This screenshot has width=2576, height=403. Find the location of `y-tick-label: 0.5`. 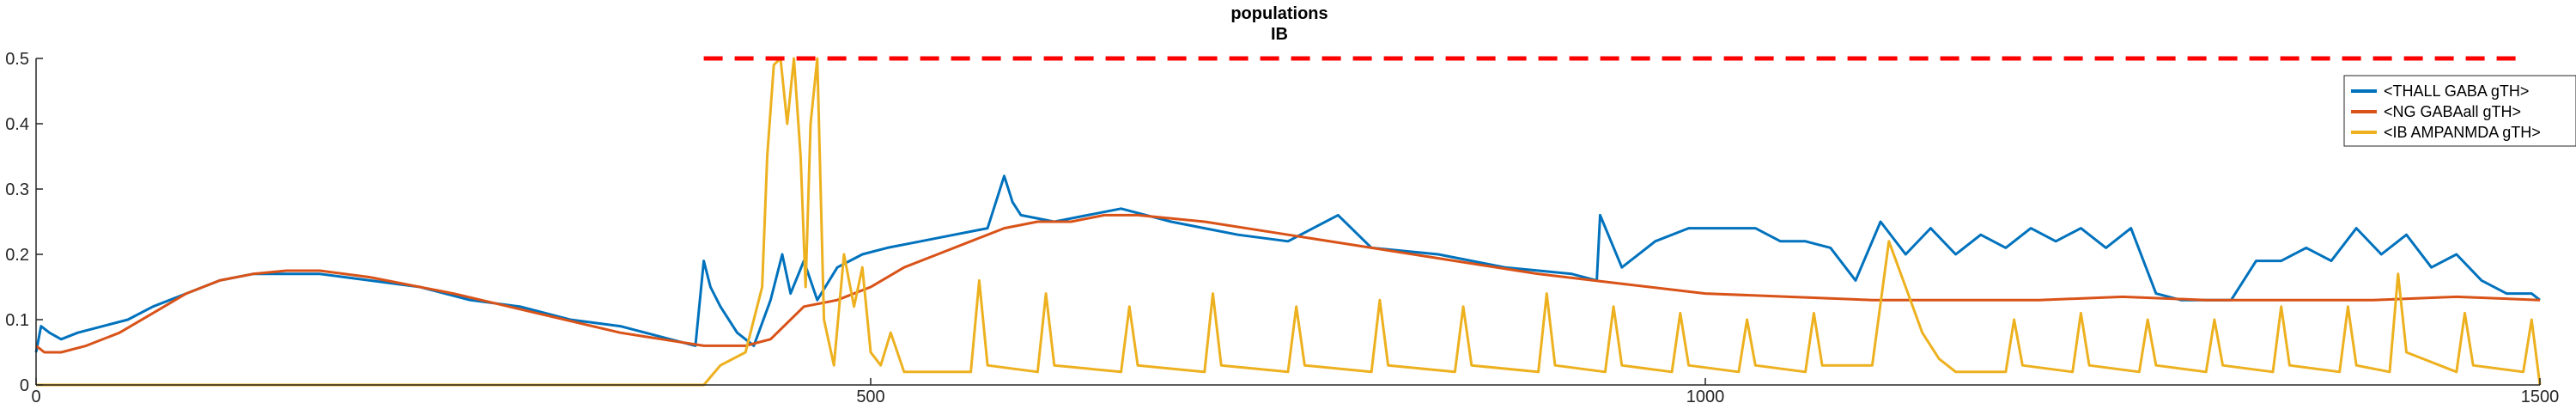

y-tick-label: 0.5 is located at coordinates (17, 59).